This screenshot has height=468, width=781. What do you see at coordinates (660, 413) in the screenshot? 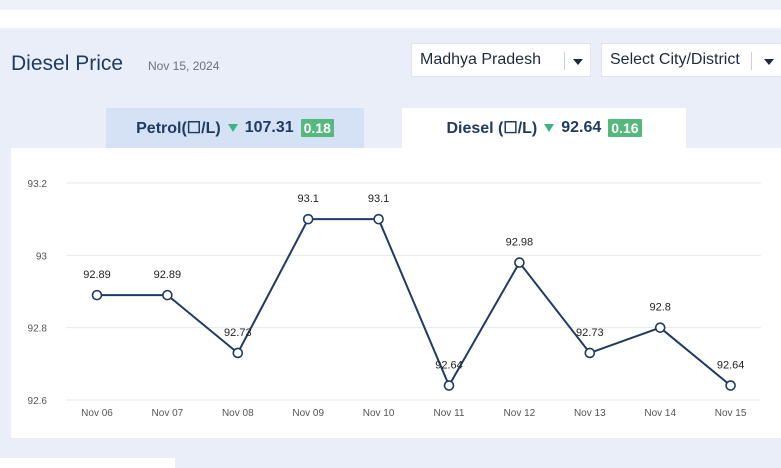
I see `x-tick-label: Nov 14` at bounding box center [660, 413].